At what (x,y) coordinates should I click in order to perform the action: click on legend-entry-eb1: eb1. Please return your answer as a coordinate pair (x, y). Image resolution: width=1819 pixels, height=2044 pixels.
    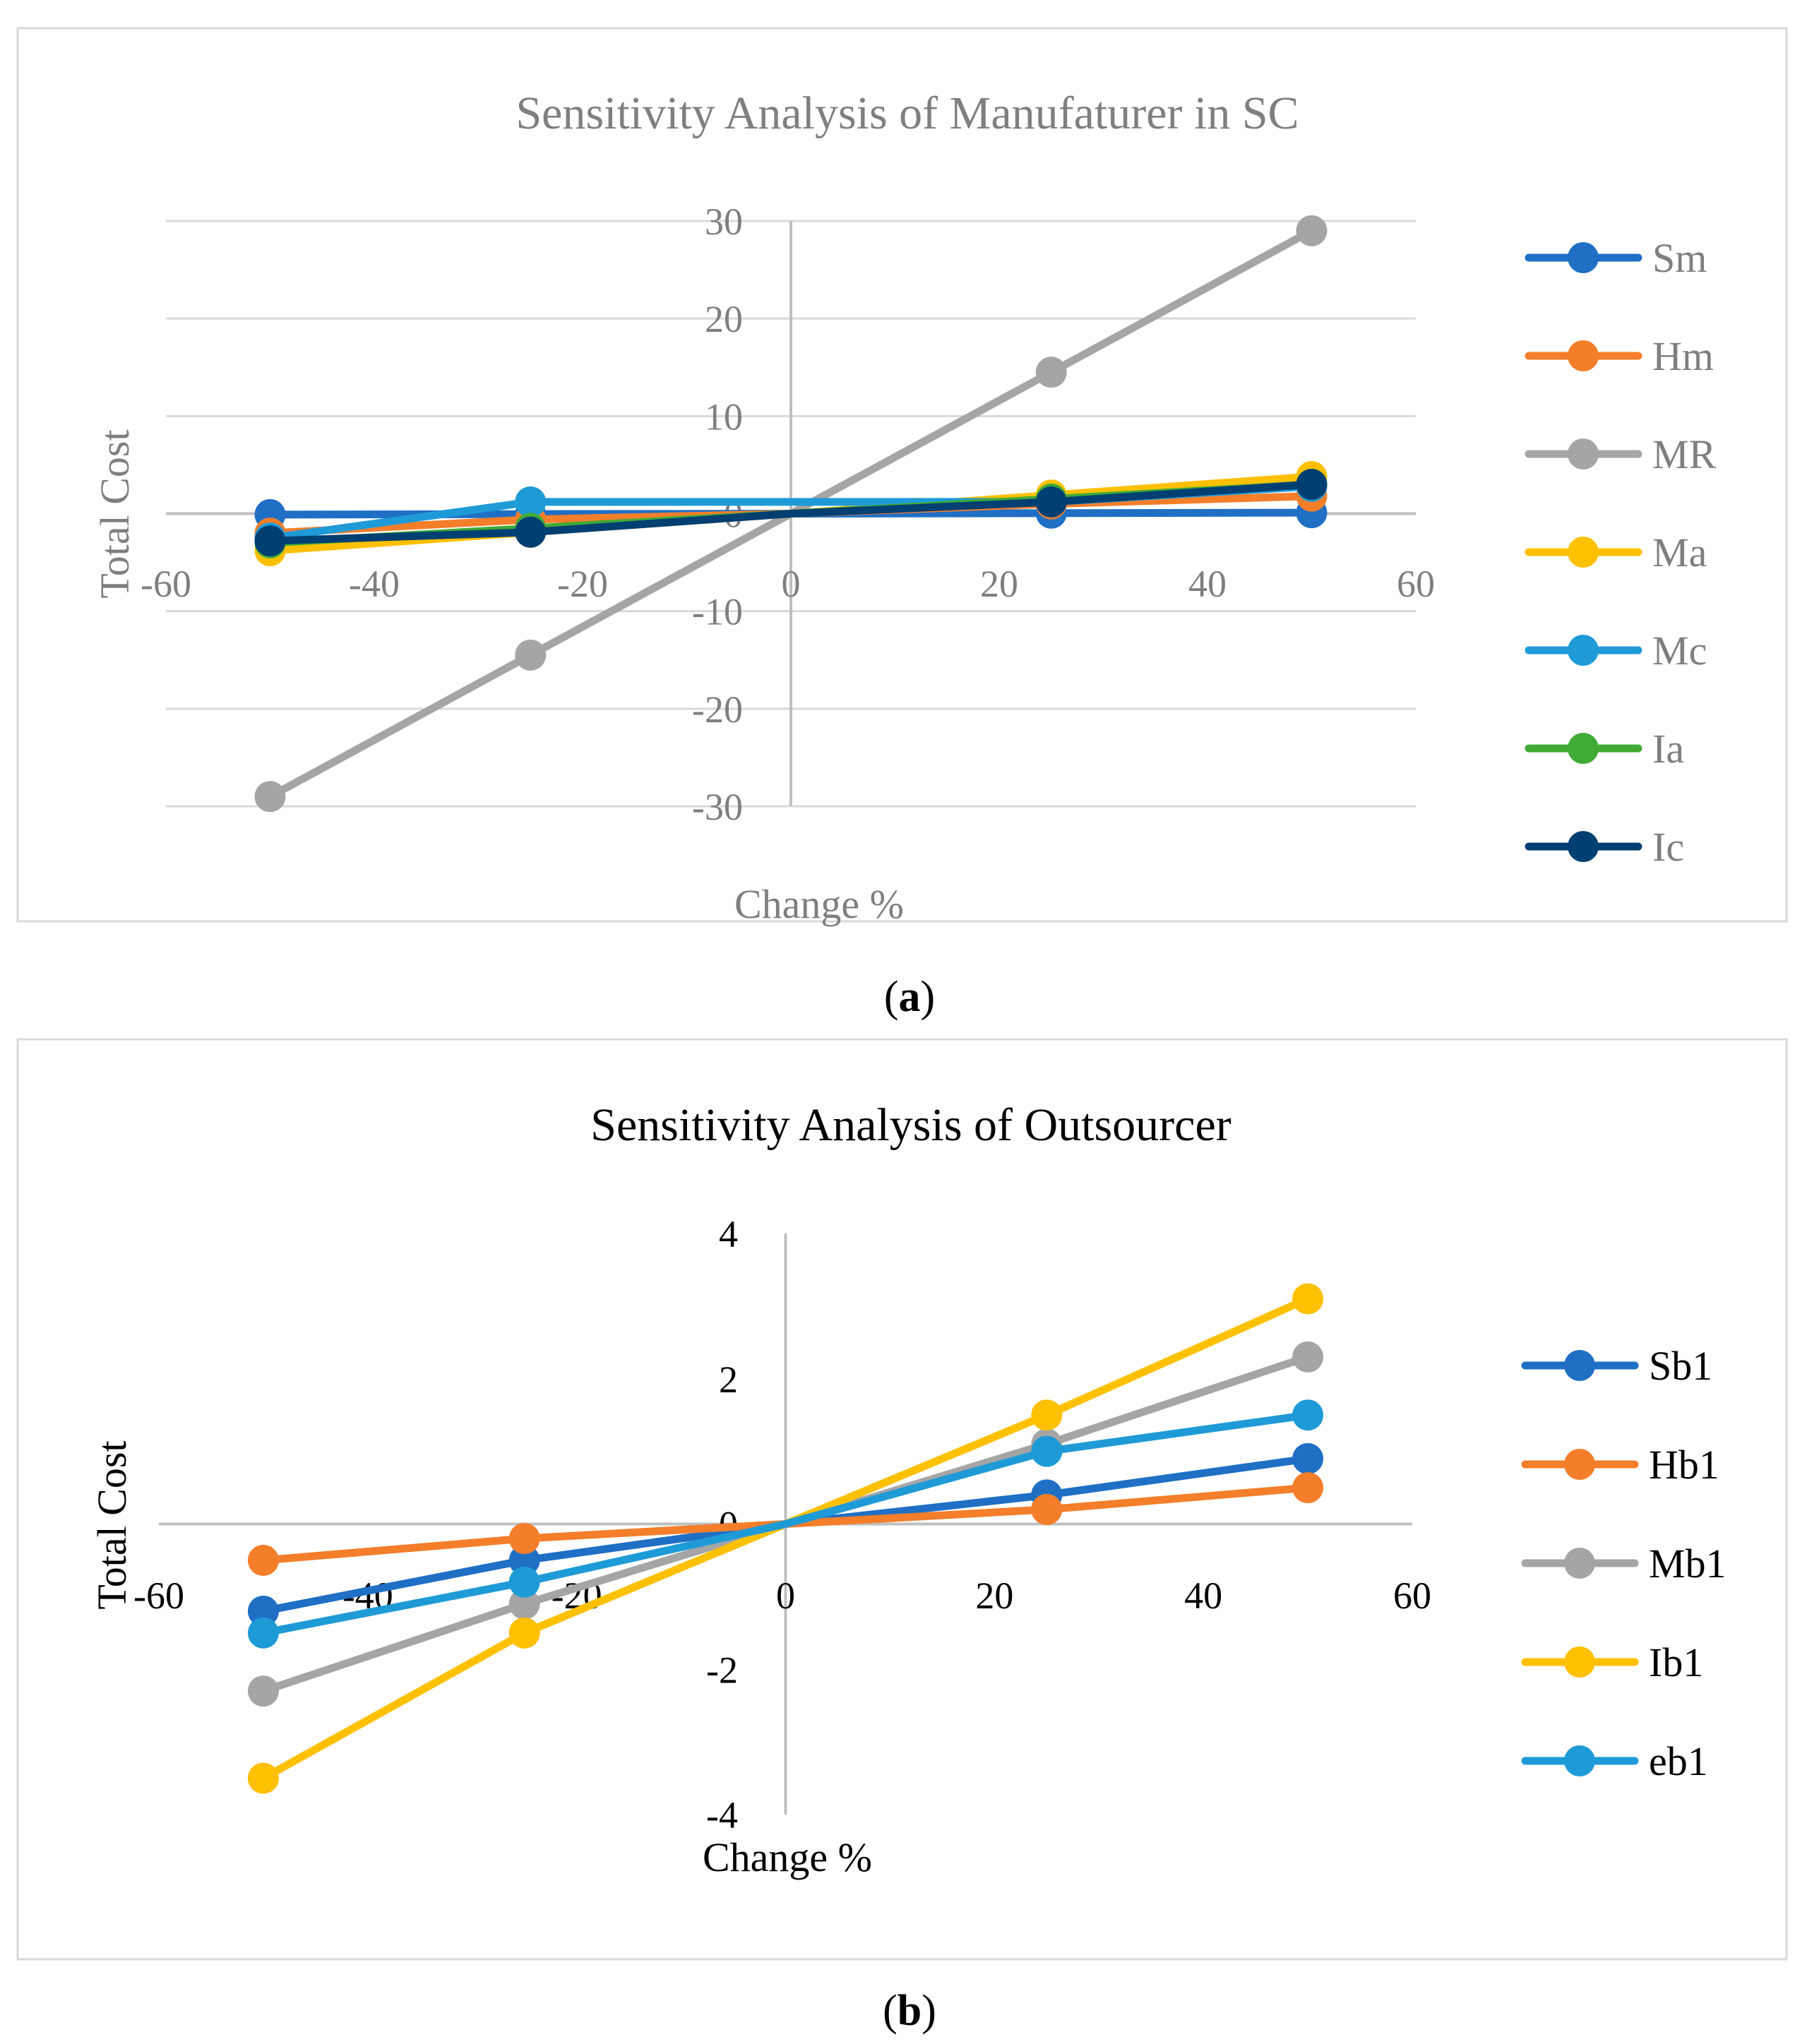
    Looking at the image, I should click on (1615, 1761).